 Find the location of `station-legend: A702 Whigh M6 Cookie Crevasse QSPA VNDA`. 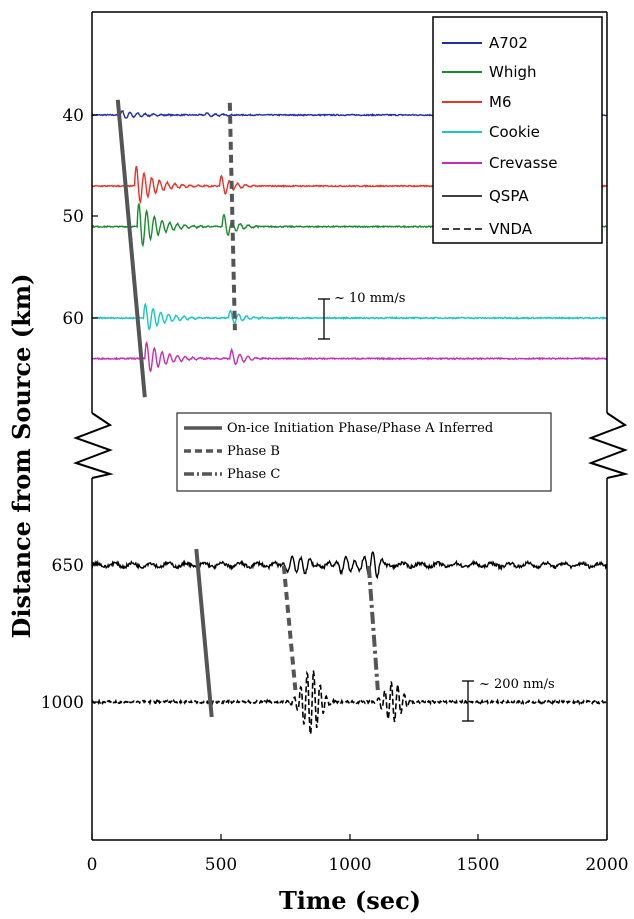

station-legend: A702 Whigh M6 Cookie Crevasse QSPA VNDA is located at coordinates (517, 130).